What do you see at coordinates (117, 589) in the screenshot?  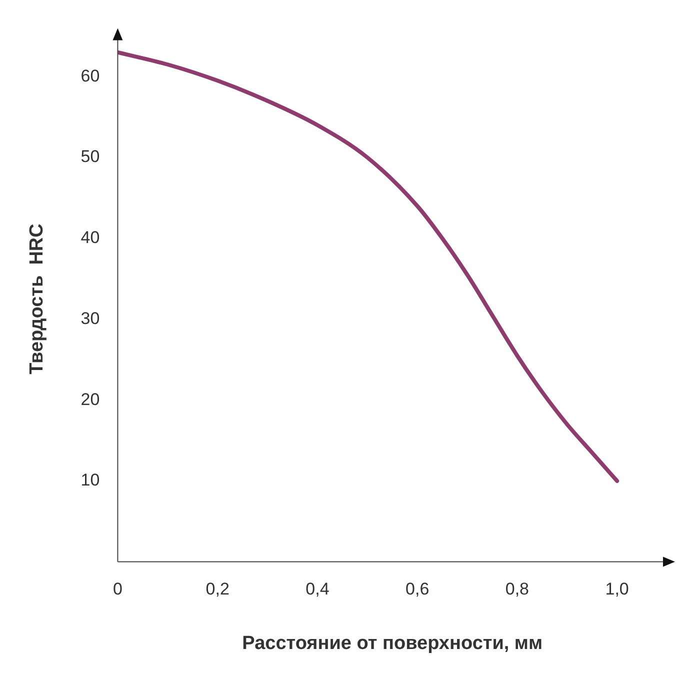 I see `x-tick-label: 0` at bounding box center [117, 589].